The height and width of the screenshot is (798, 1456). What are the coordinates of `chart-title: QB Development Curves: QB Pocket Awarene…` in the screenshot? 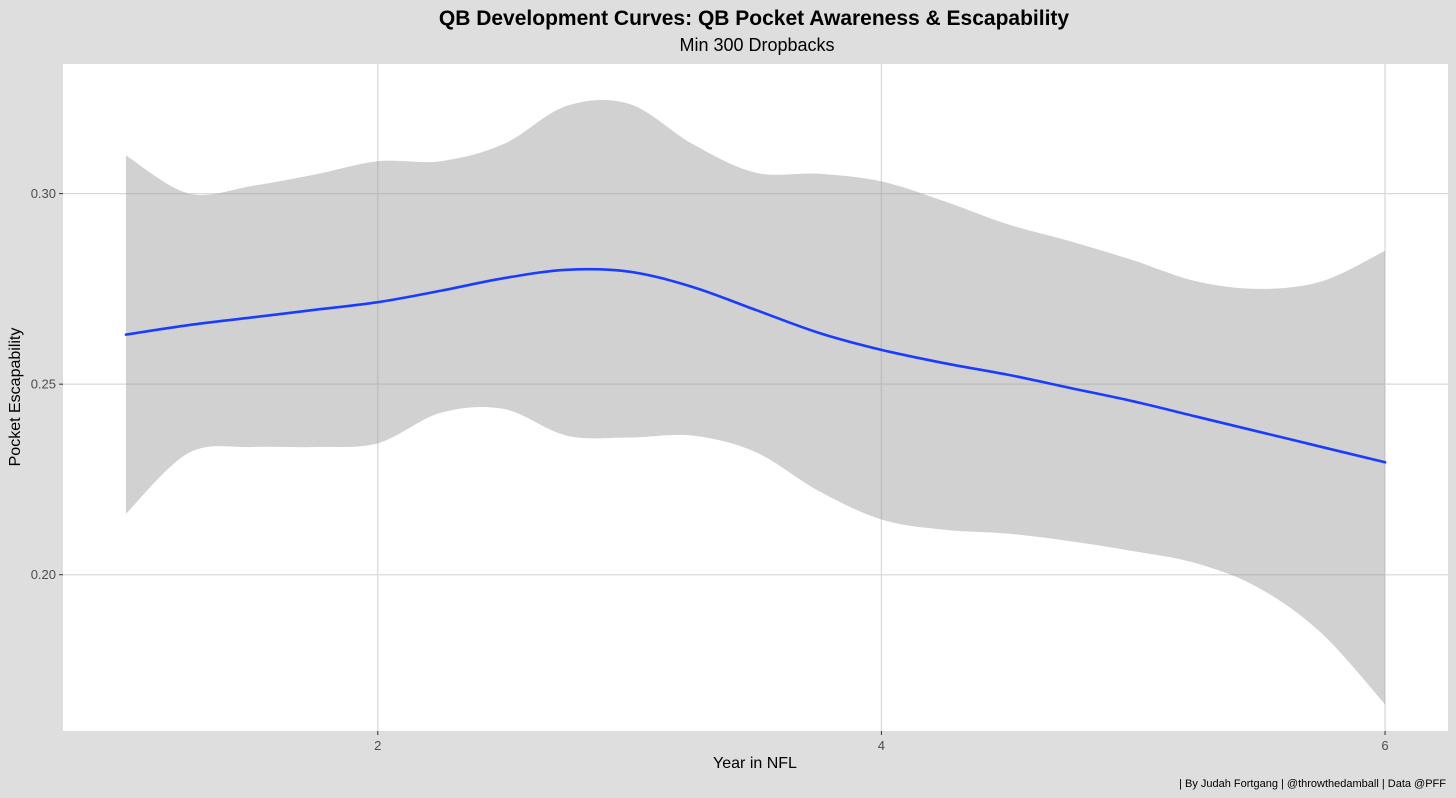 It's located at (754, 18).